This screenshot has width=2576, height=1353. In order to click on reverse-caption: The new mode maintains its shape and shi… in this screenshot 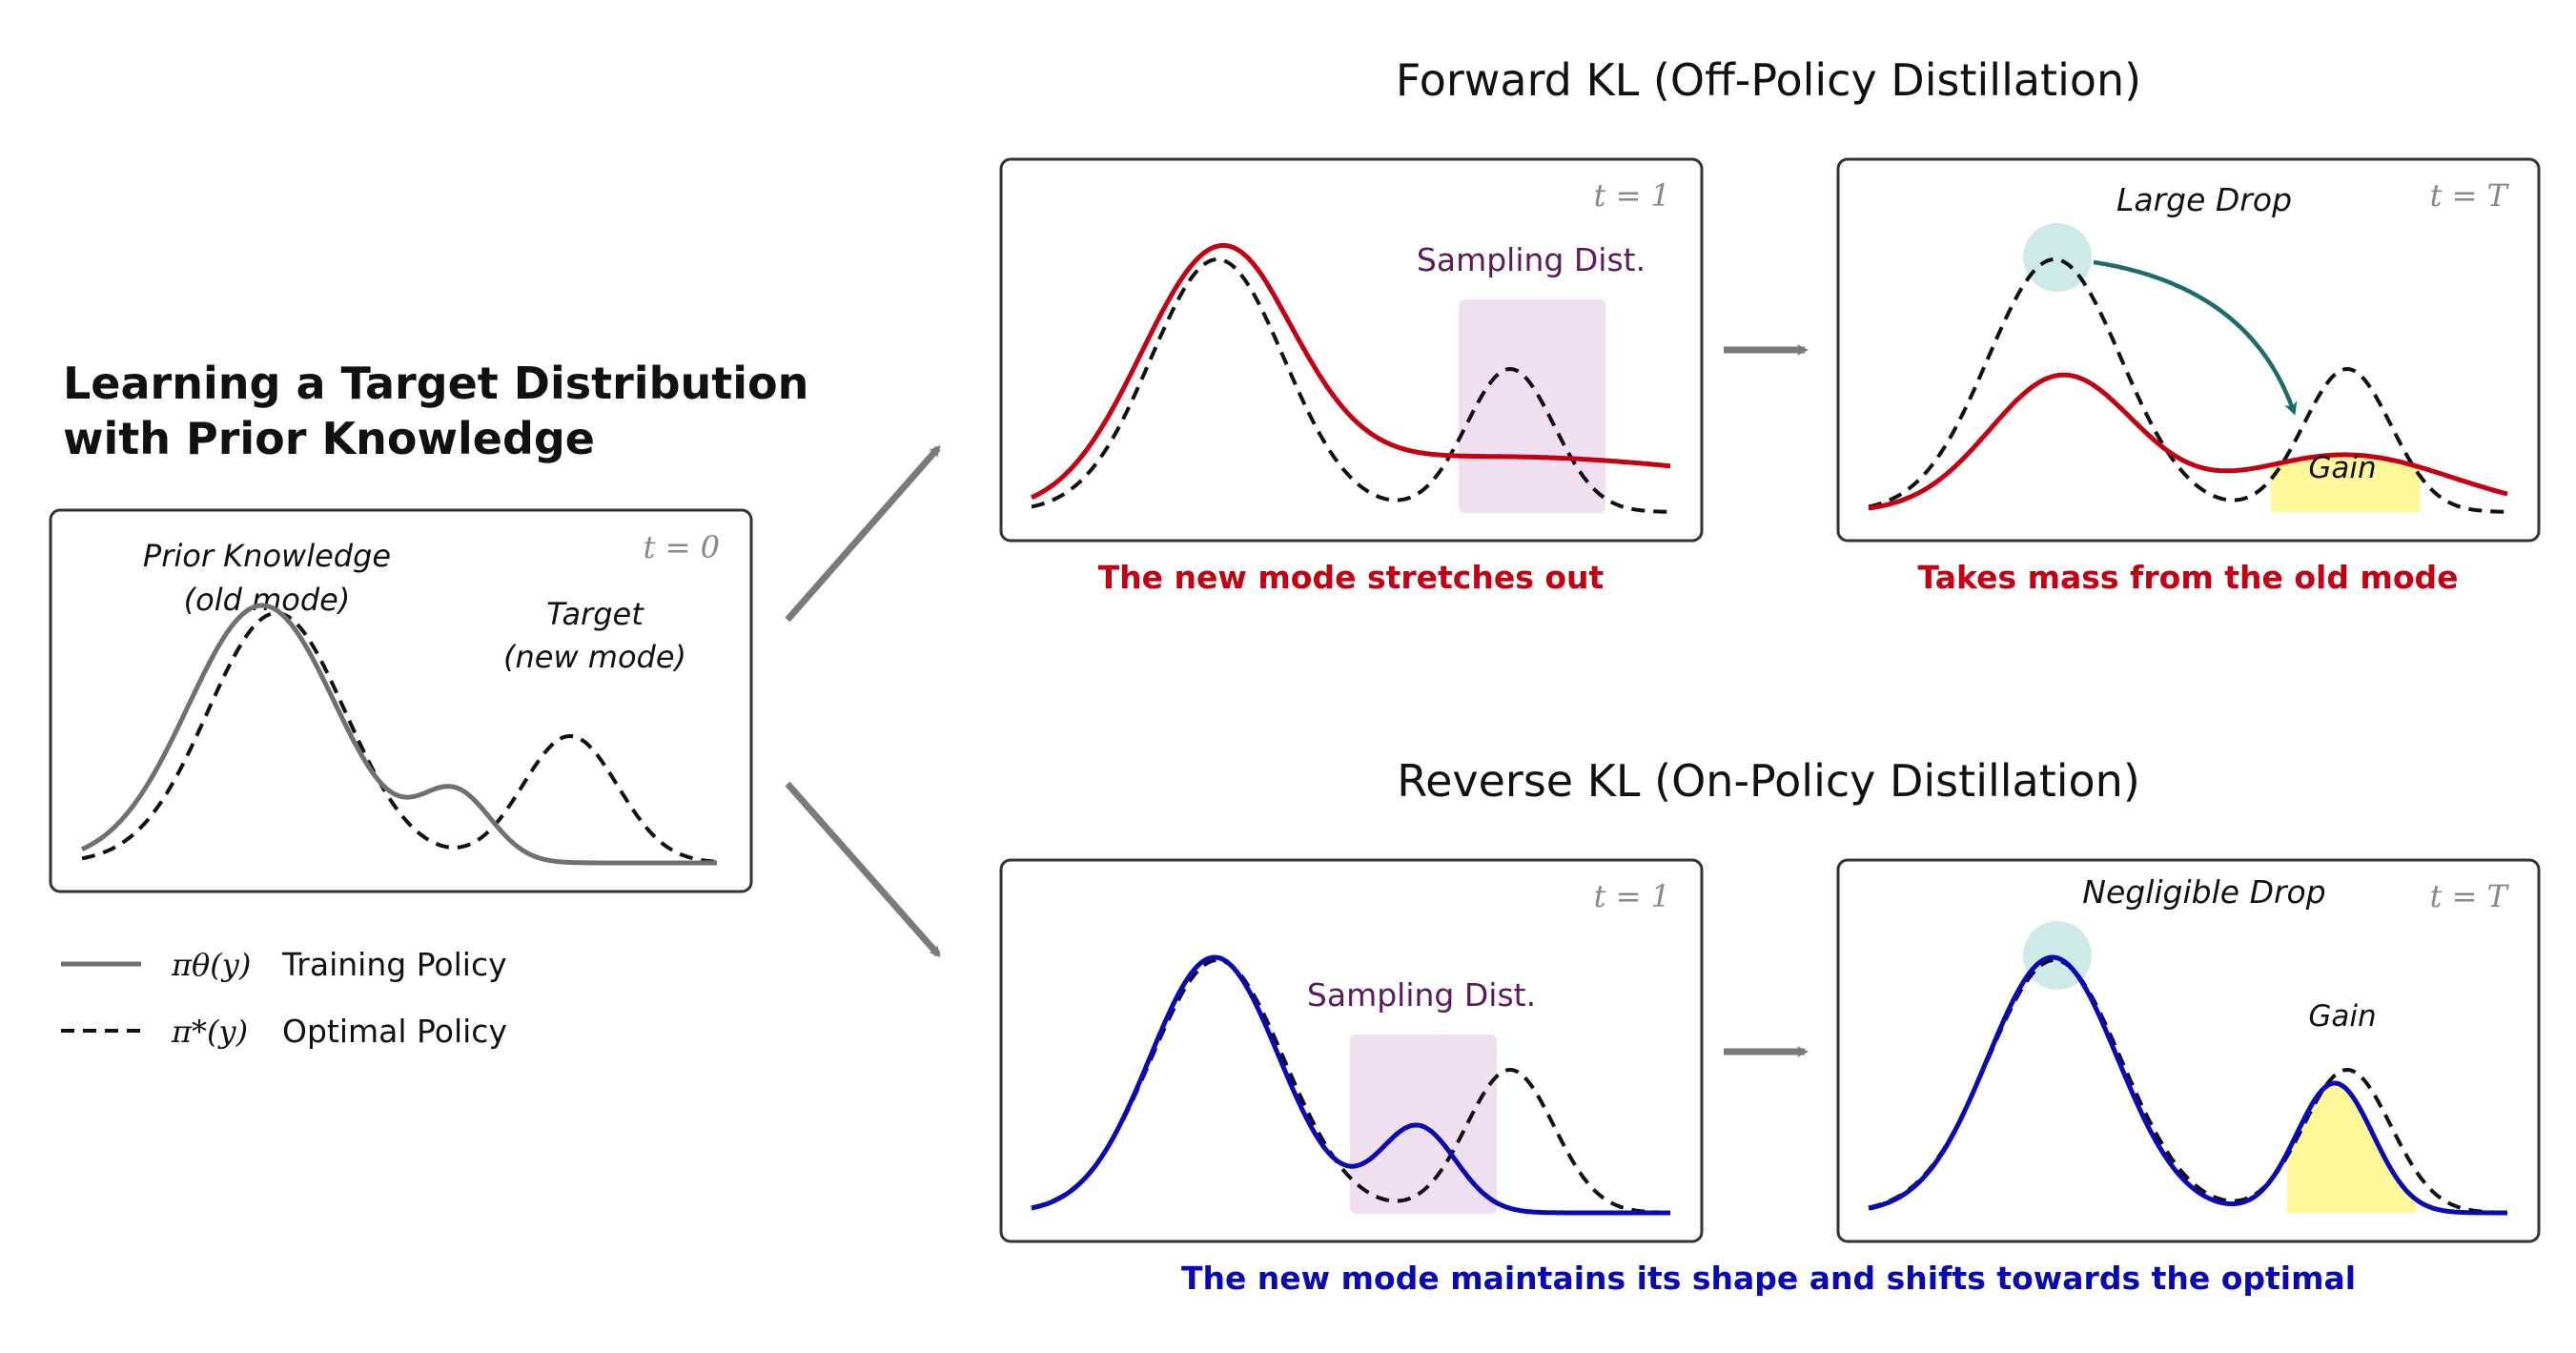, I will do `click(1768, 1279)`.